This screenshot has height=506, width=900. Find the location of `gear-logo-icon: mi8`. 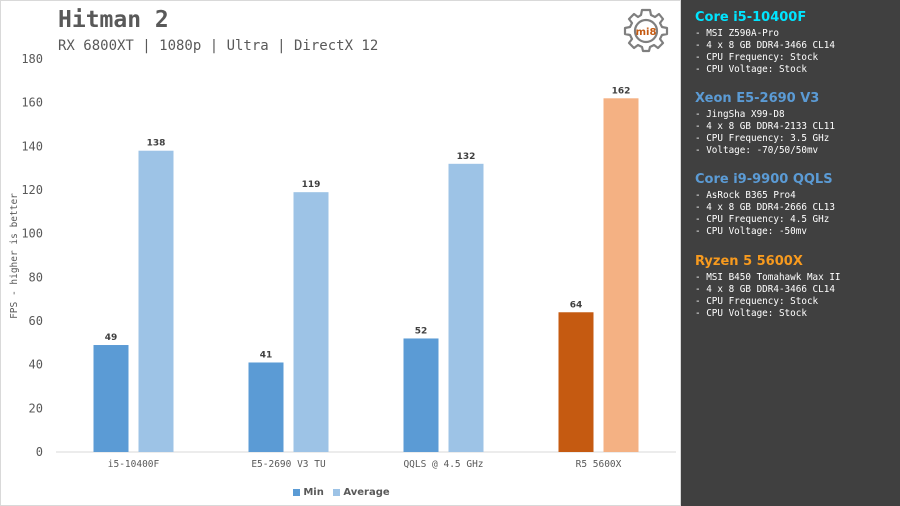

gear-logo-icon: mi8 is located at coordinates (646, 30).